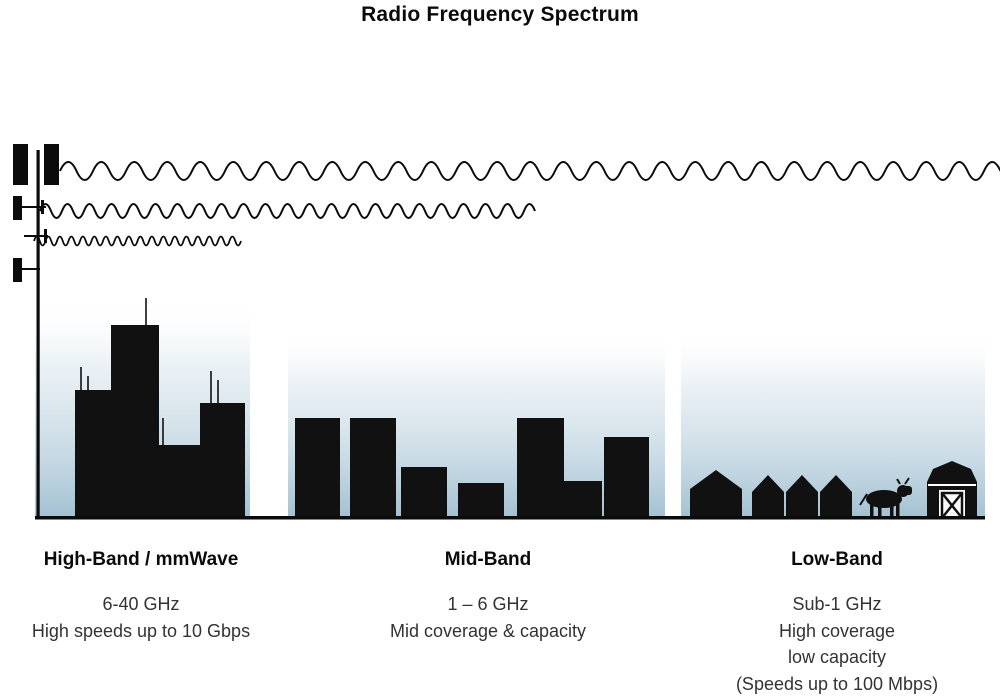 The image size is (1000, 700). Describe the element at coordinates (141, 559) in the screenshot. I see `band-name: High-Band / mmWave` at that location.